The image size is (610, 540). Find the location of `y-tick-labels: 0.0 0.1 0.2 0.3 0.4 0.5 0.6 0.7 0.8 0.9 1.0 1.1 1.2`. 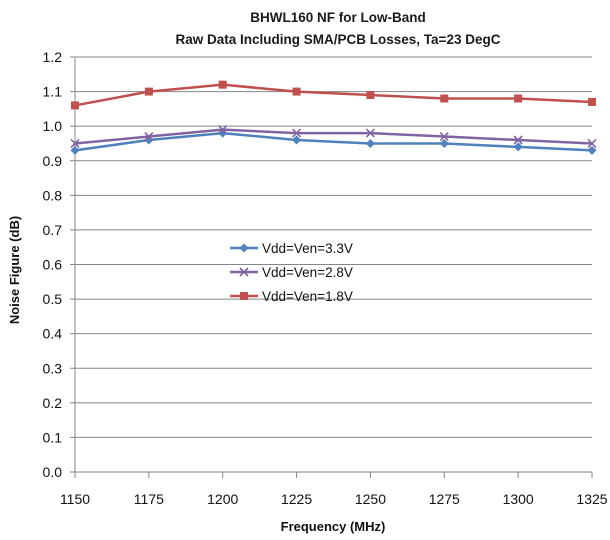

y-tick-labels: 0.0 0.1 0.2 0.3 0.4 0.5 0.6 0.7 0.8 0.9 1.0 1.1 1.2 is located at coordinates (53, 264).